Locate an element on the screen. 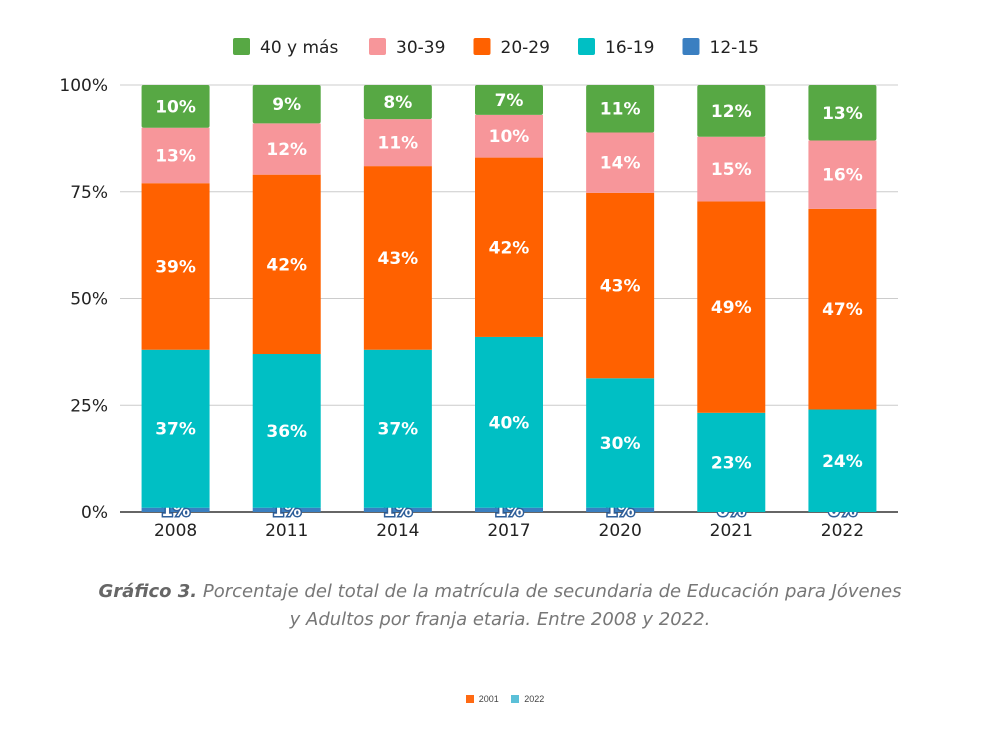  mini-legend-swatch-2001 is located at coordinates (469, 699).